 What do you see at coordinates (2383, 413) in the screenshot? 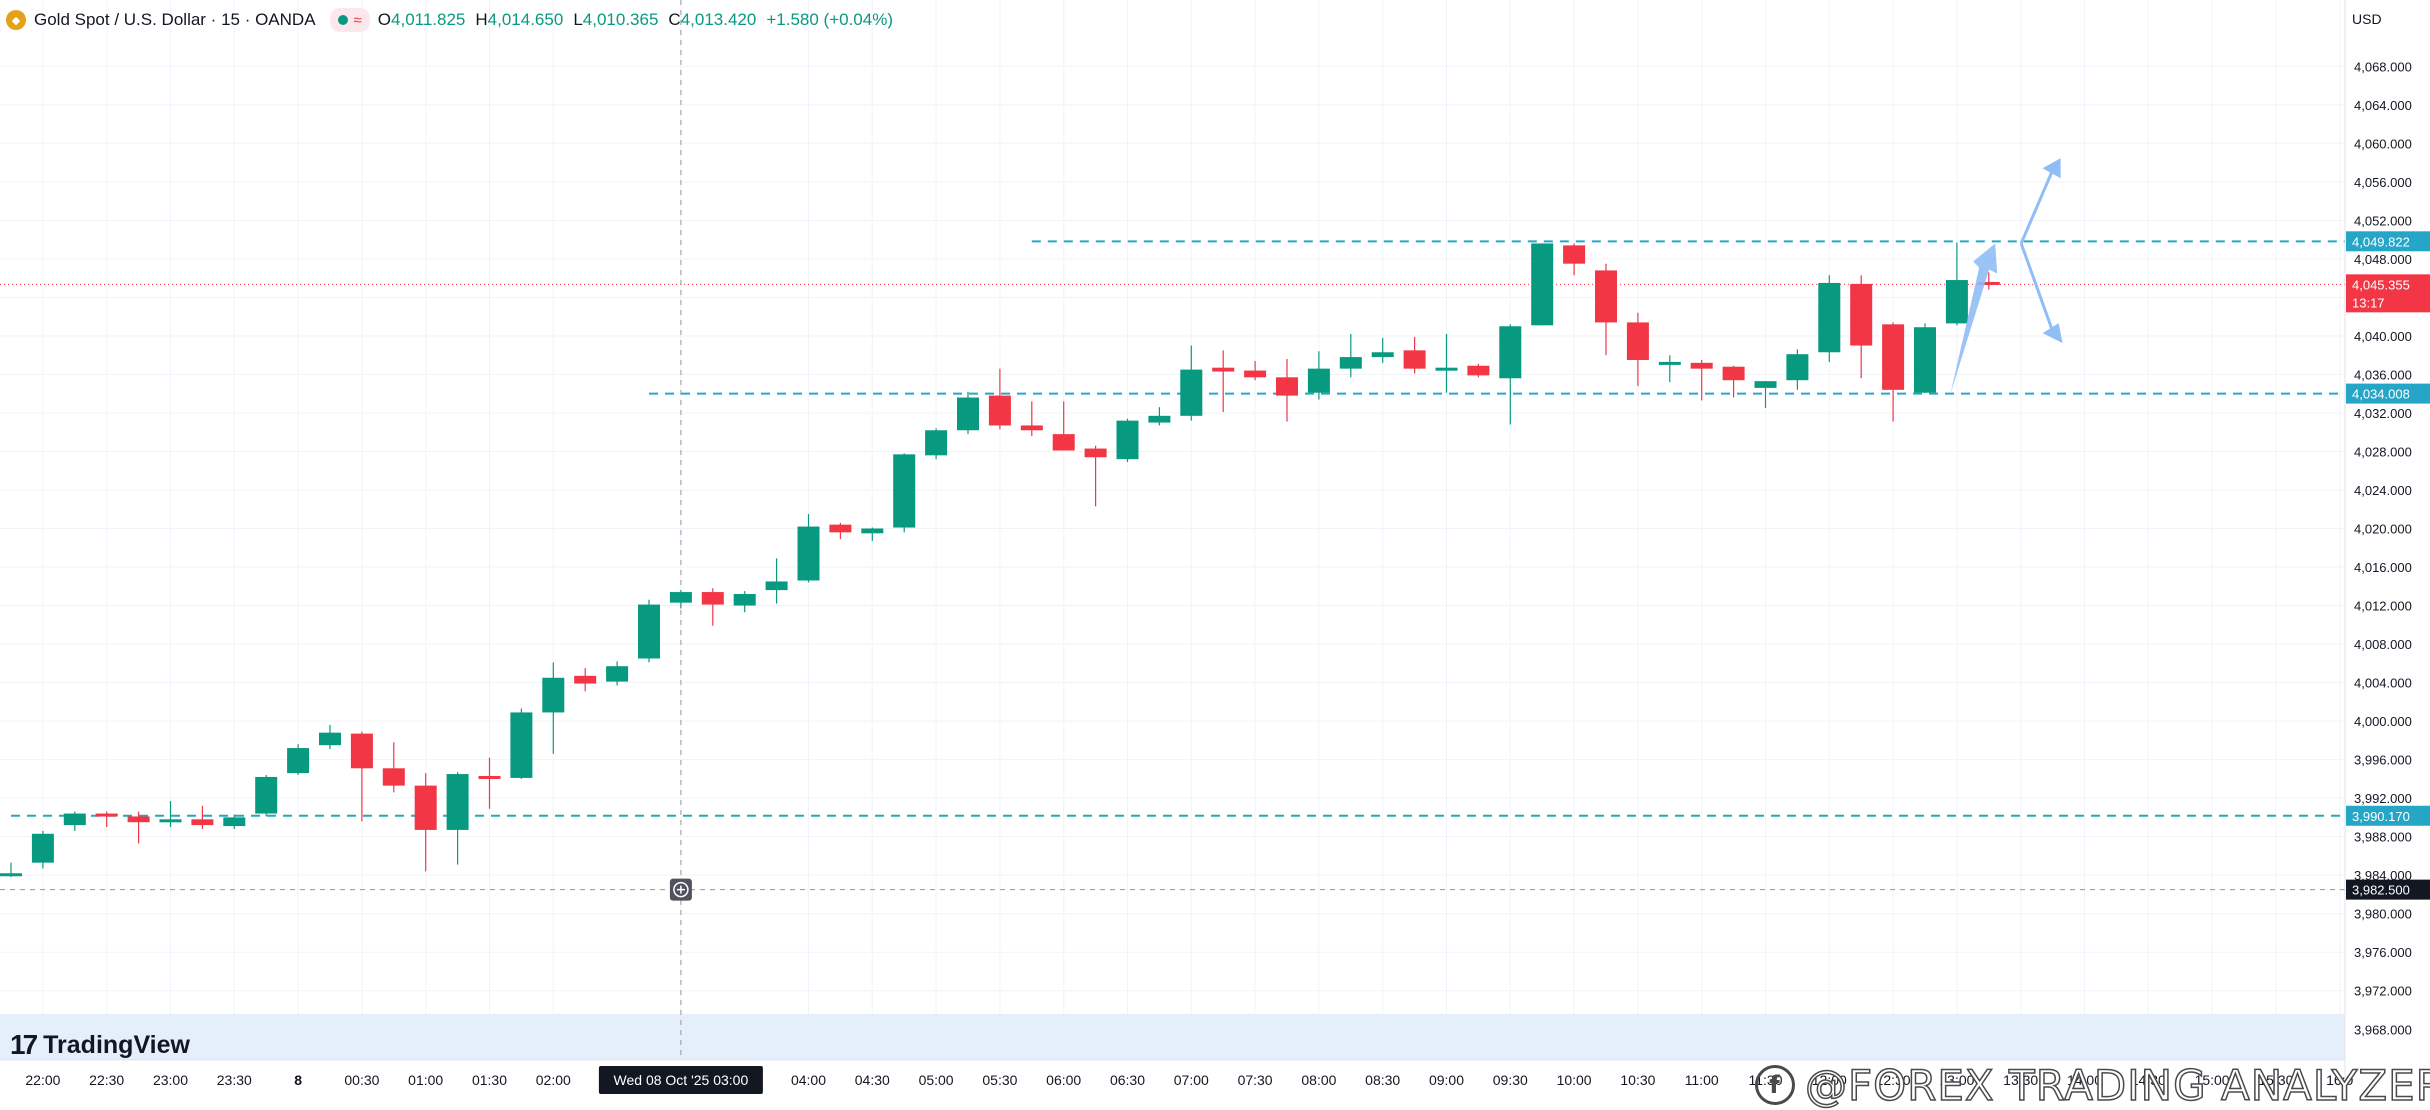
I see `price-tick-label: 4,032.000` at bounding box center [2383, 413].